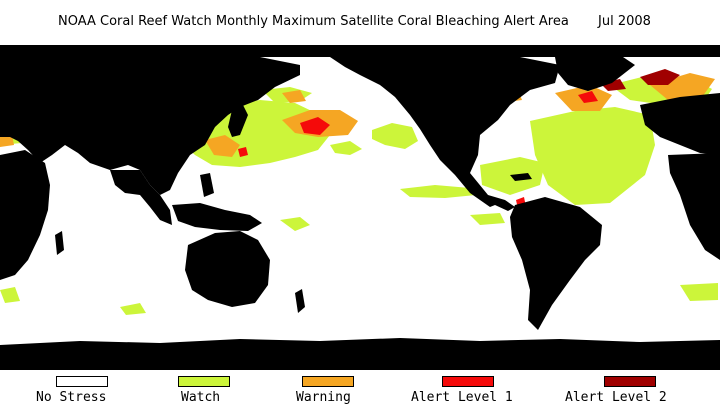  Describe the element at coordinates (616, 397) in the screenshot. I see `legend-label-alert-level-2: Alert Level 2` at that location.